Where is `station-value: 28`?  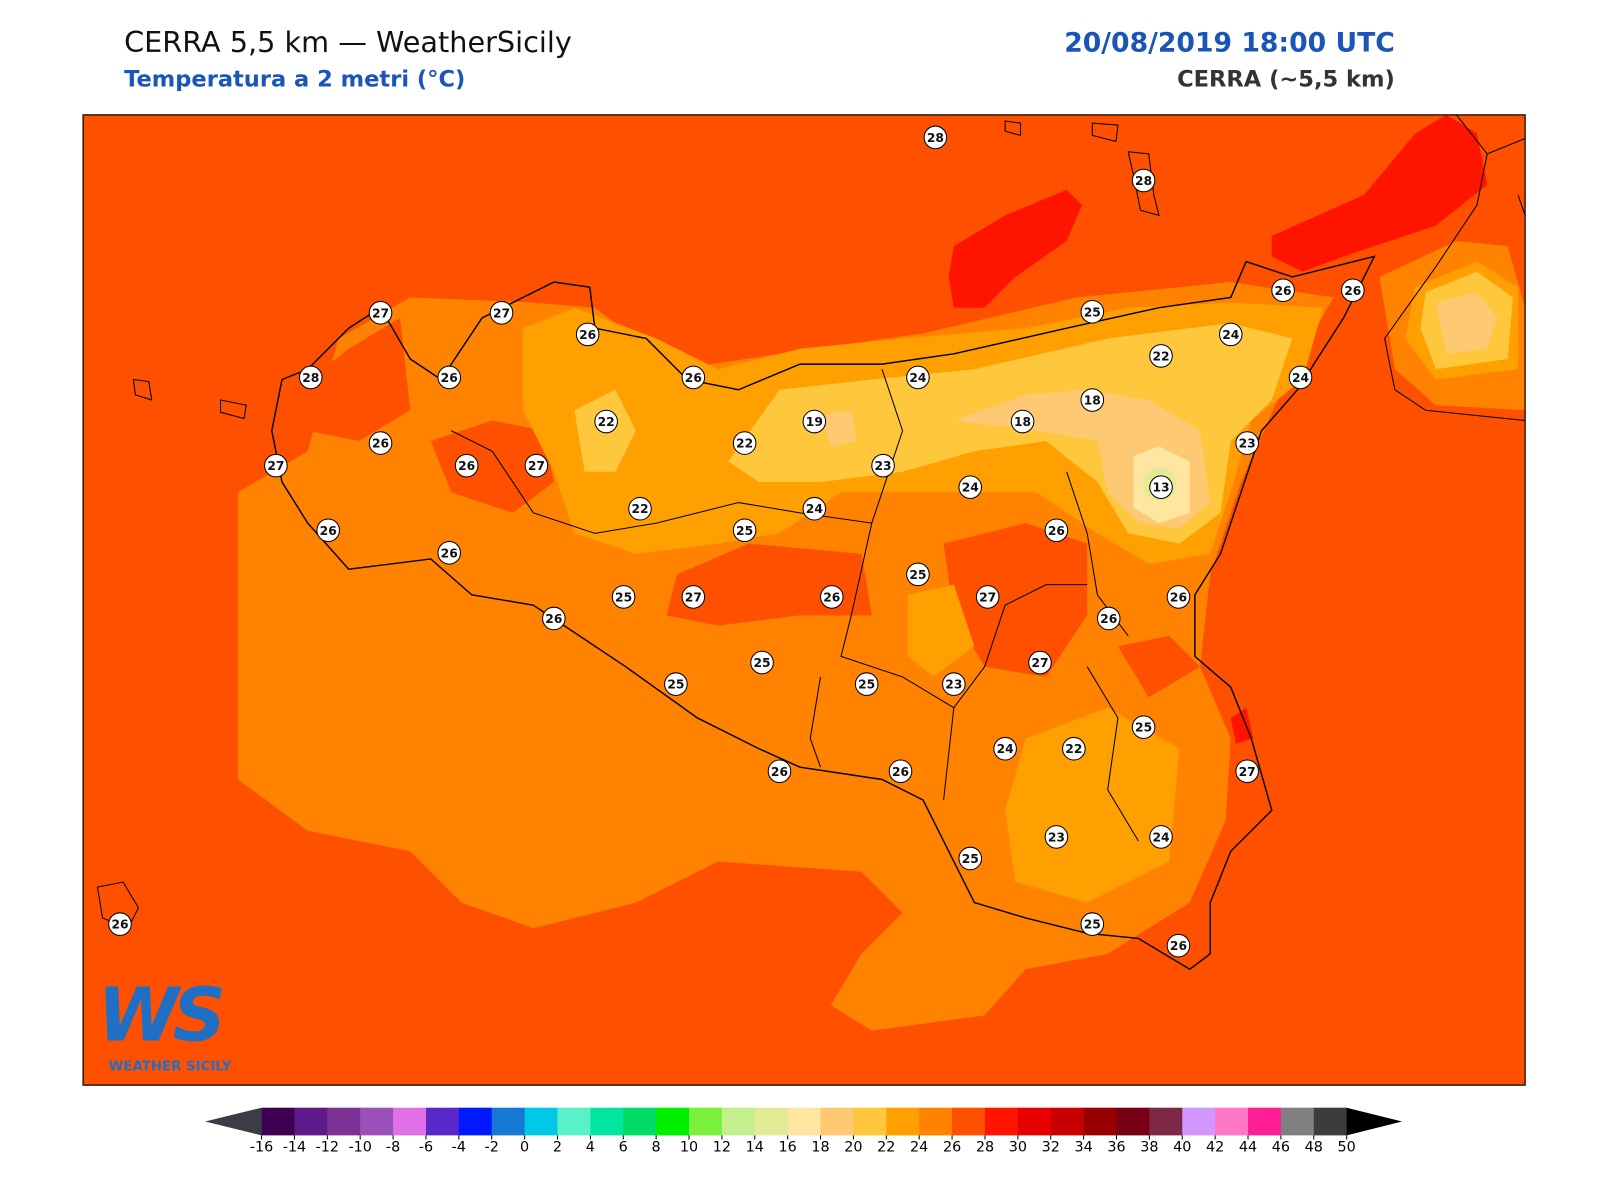
station-value: 28 is located at coordinates (310, 378).